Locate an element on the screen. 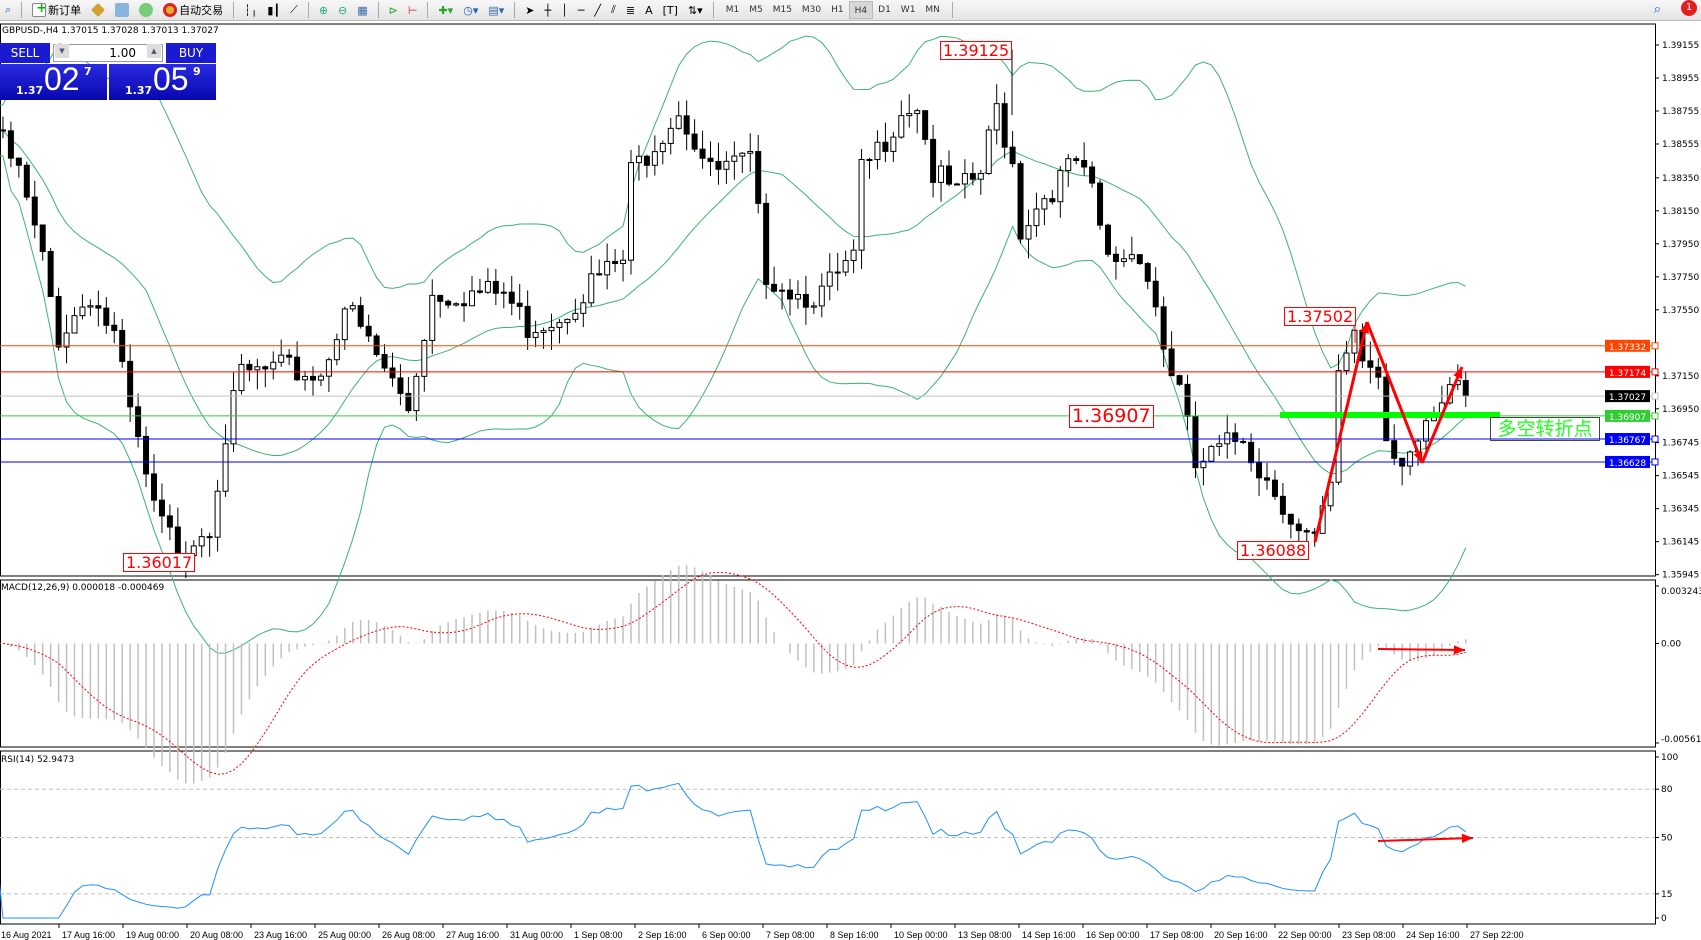 The width and height of the screenshot is (1701, 940). tile-windows-icon: ▦ is located at coordinates (362, 10).